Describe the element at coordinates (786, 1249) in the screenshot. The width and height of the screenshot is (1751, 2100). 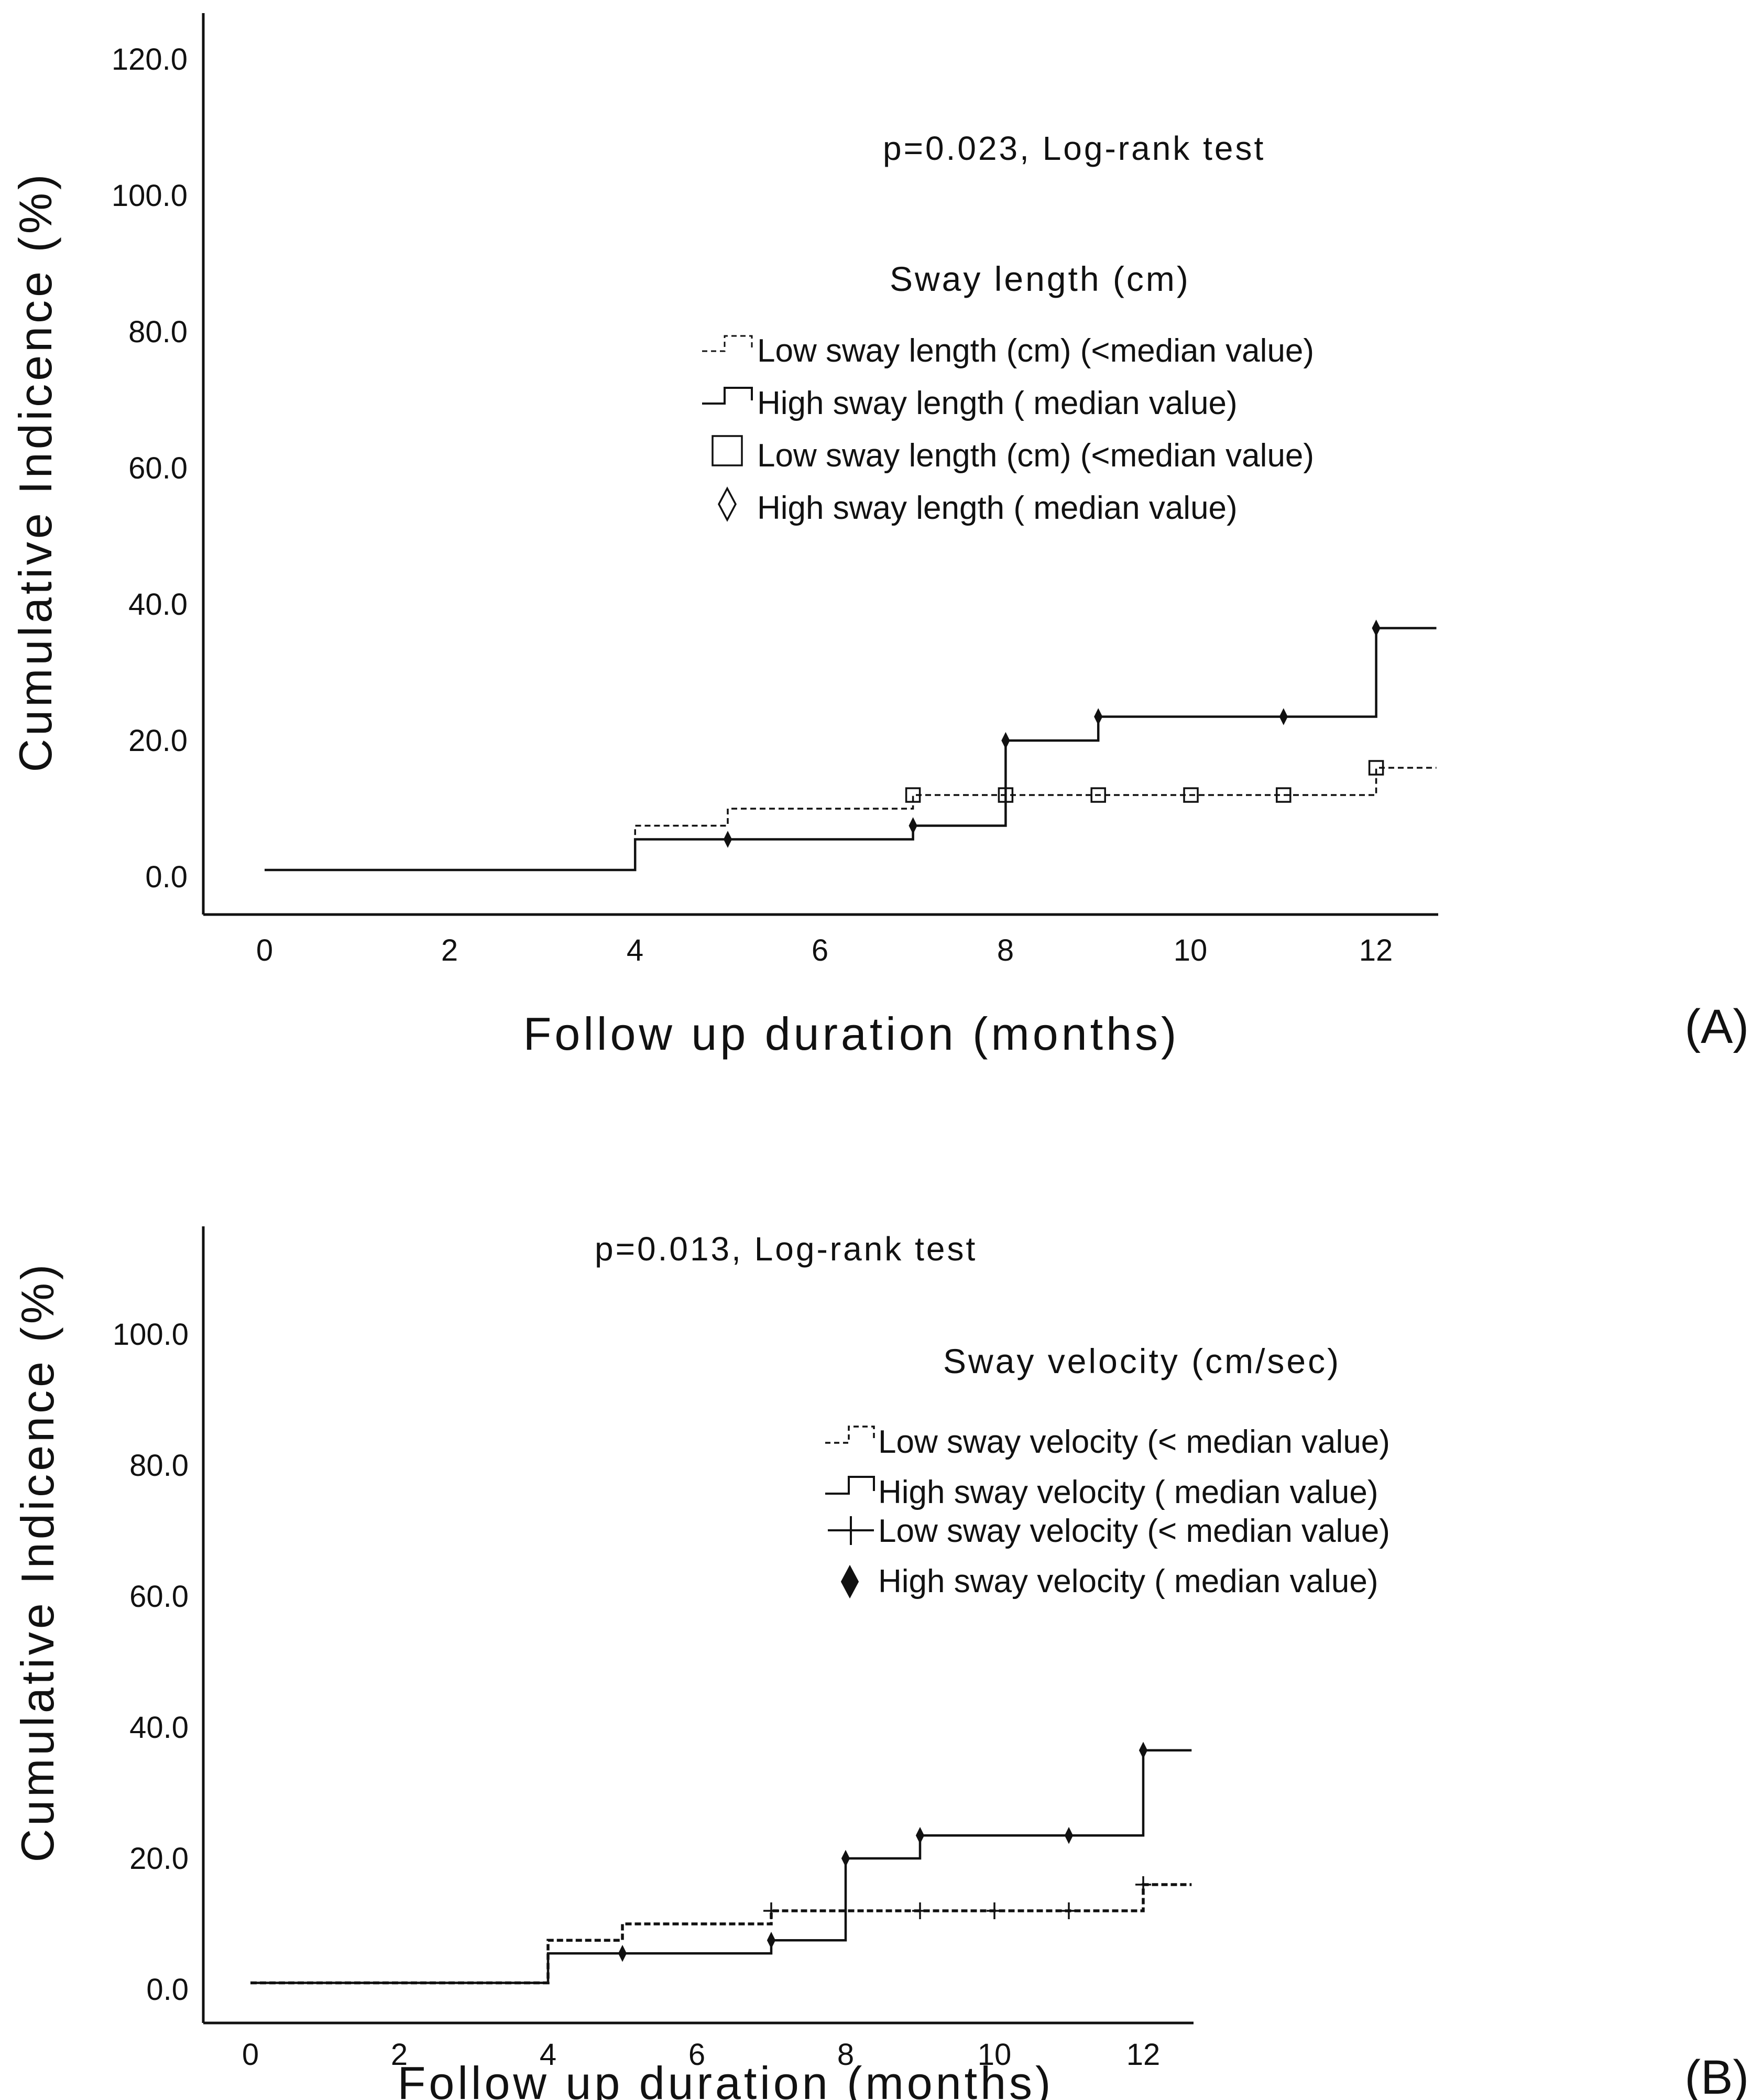
I see `log-rank-annotation: p=0.013, Log-rank test` at that location.